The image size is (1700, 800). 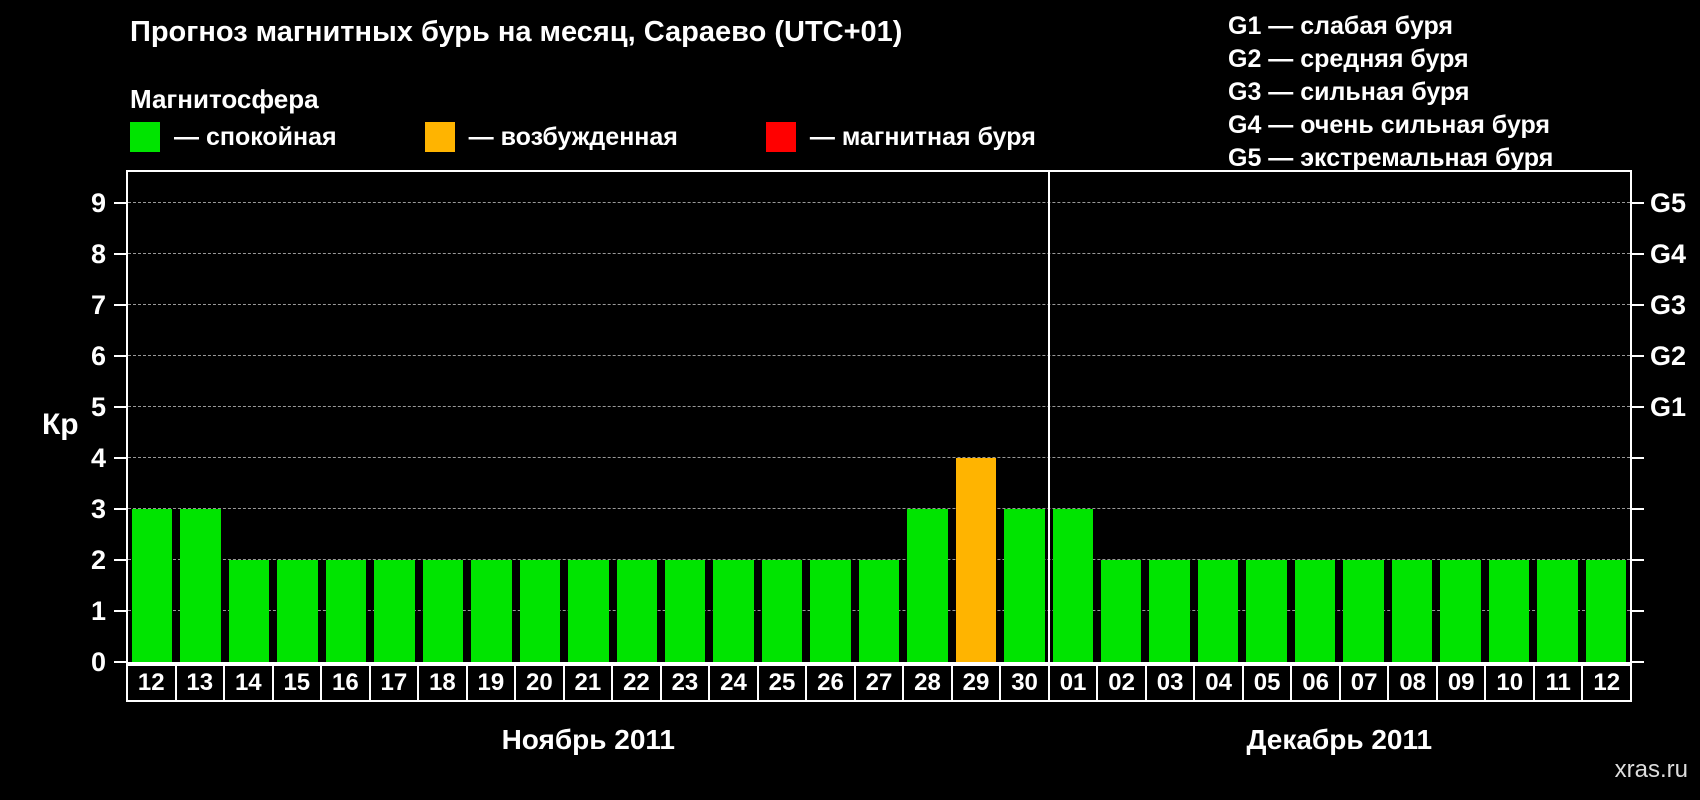 I want to click on day-label-21-03: 03, so click(x=1170, y=683).